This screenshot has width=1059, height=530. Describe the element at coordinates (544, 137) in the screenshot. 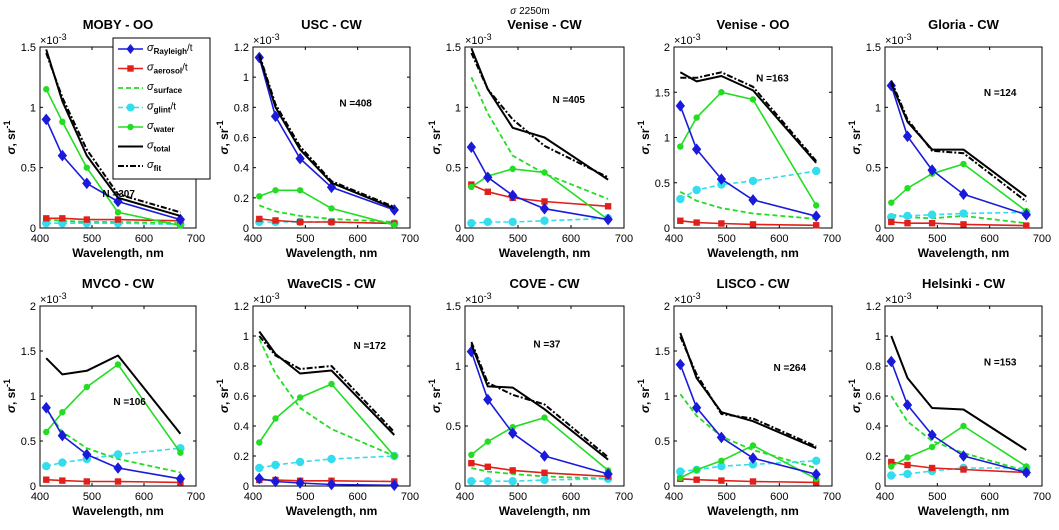

I see `axes-box` at that location.